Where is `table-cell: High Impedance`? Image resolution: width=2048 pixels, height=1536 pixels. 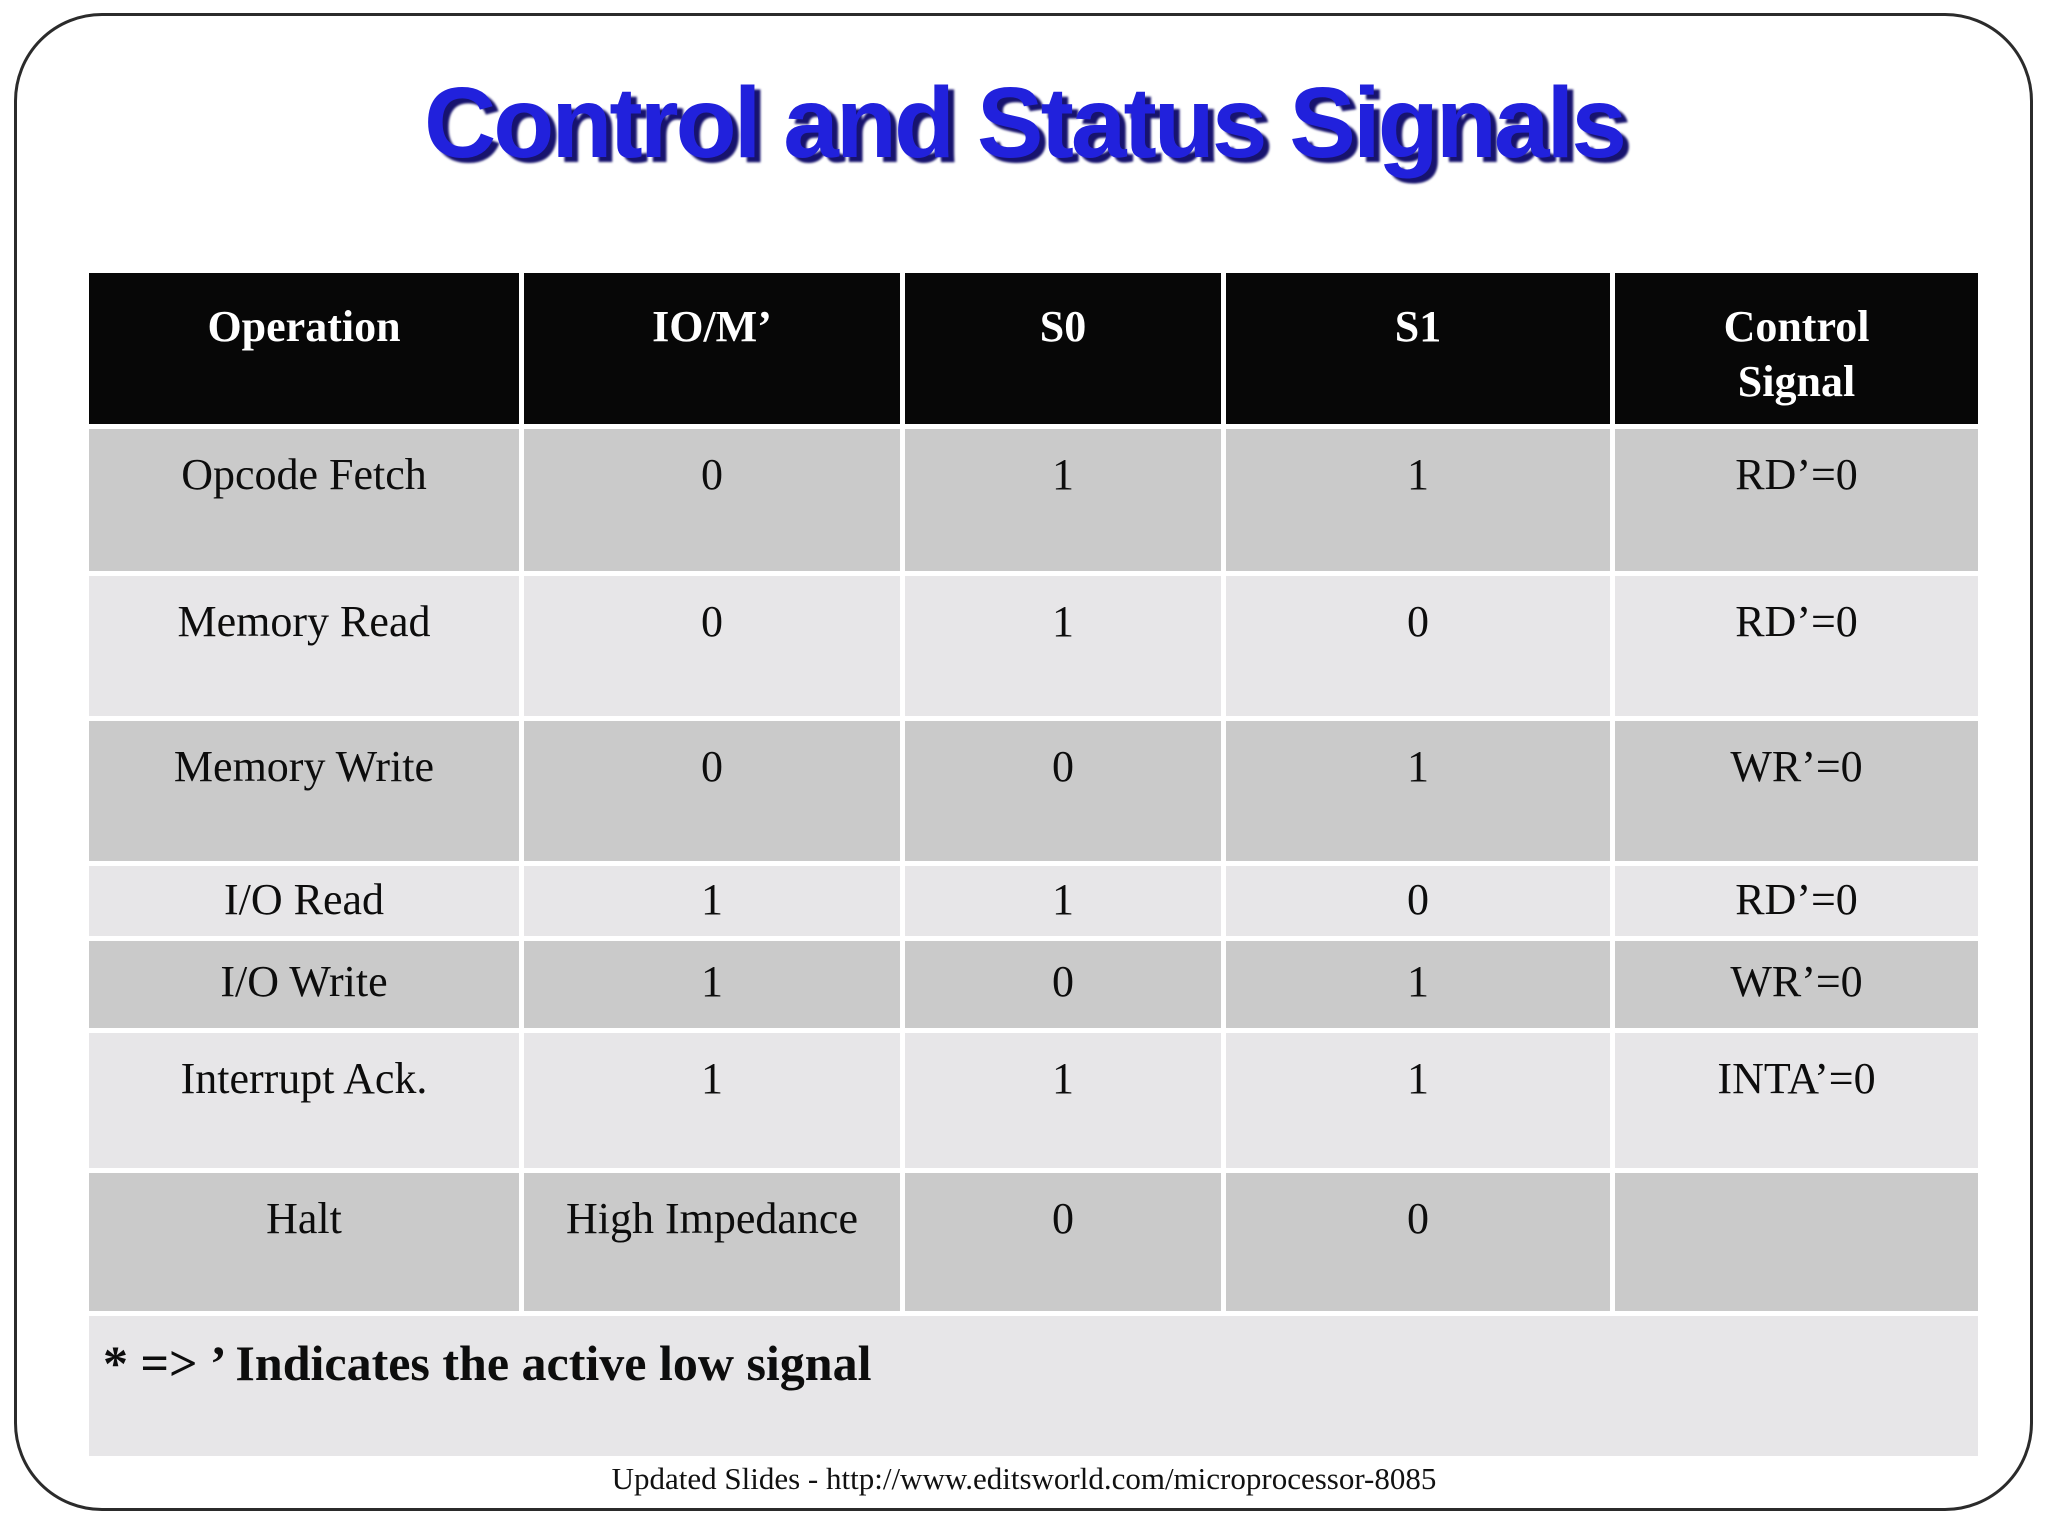 table-cell: High Impedance is located at coordinates (712, 1242).